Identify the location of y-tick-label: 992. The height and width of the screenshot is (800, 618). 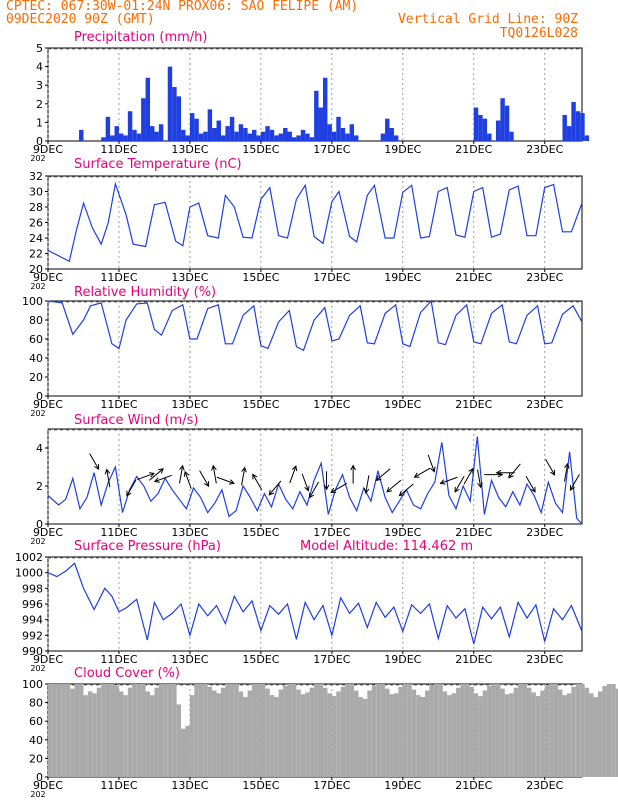
(32, 635).